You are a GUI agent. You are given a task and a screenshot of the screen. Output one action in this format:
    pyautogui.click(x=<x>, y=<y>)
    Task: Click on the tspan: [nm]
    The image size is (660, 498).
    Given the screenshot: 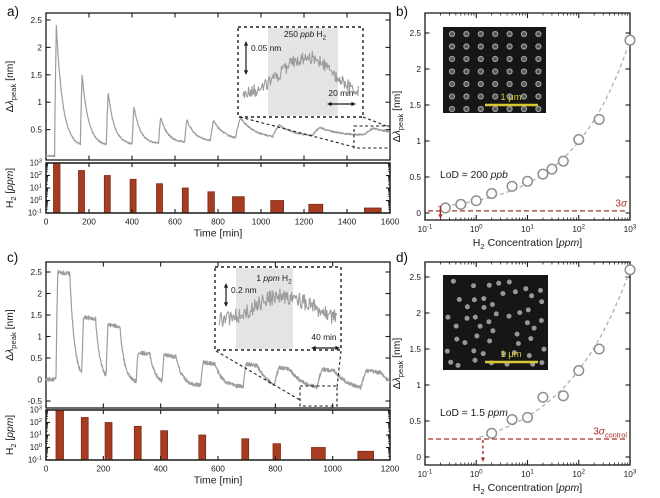 What is the action you would take?
    pyautogui.click(x=10, y=72)
    